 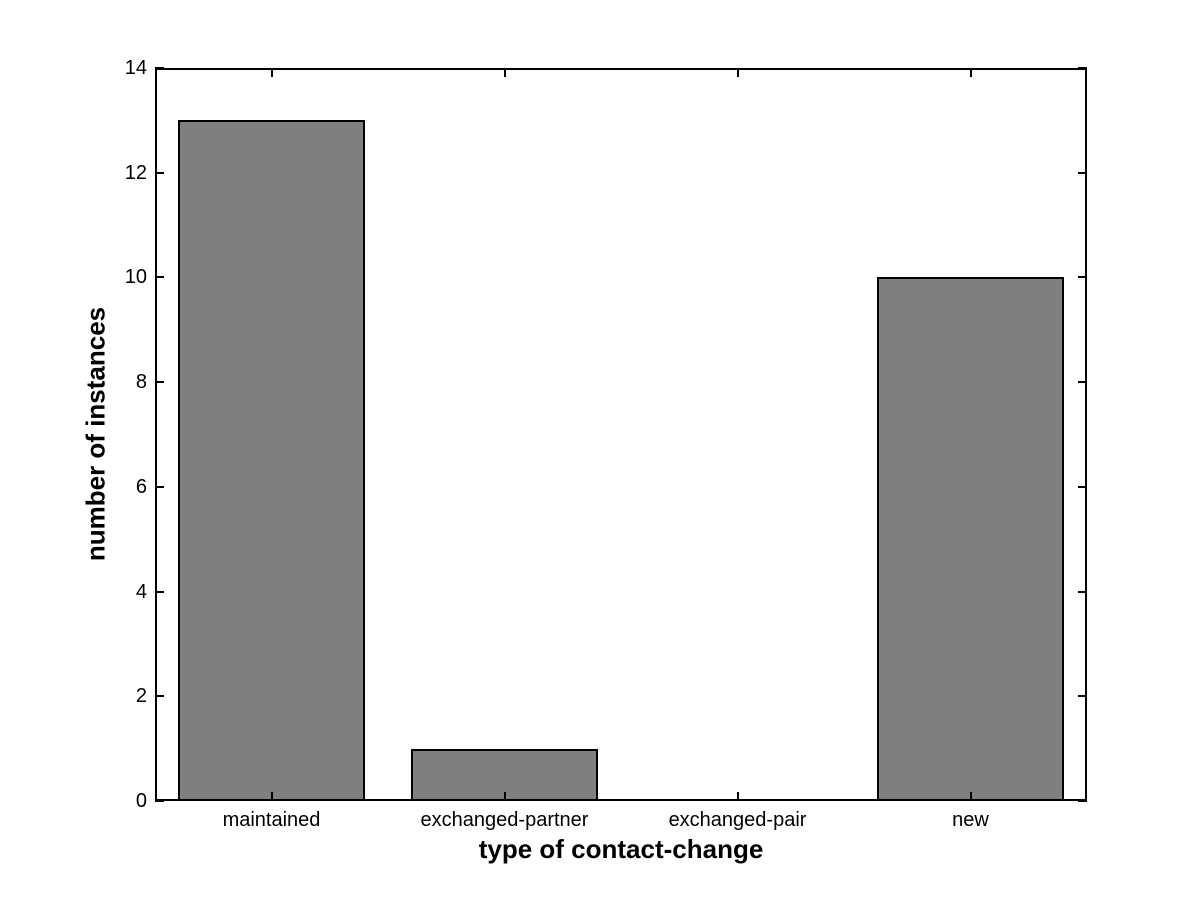 I want to click on y-tick-label-2: 2, so click(x=141, y=696).